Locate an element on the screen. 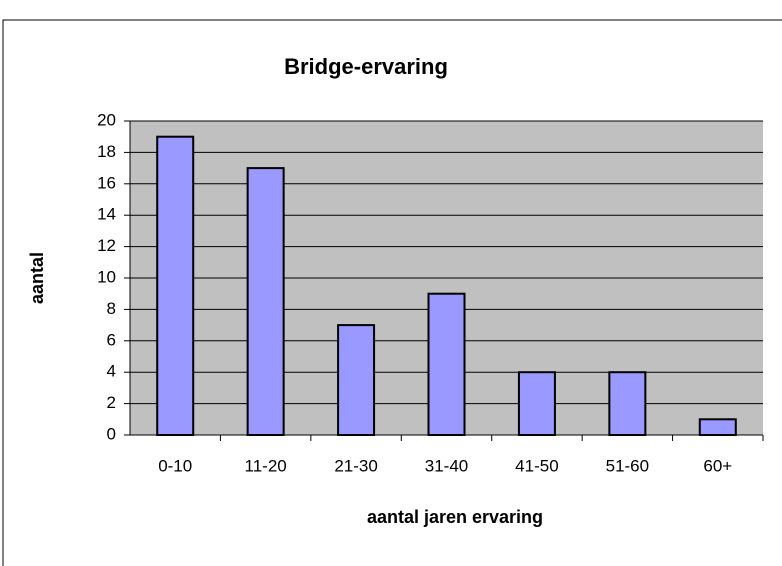 This screenshot has height=566, width=782. y-tick-label: 6 is located at coordinates (111, 339).